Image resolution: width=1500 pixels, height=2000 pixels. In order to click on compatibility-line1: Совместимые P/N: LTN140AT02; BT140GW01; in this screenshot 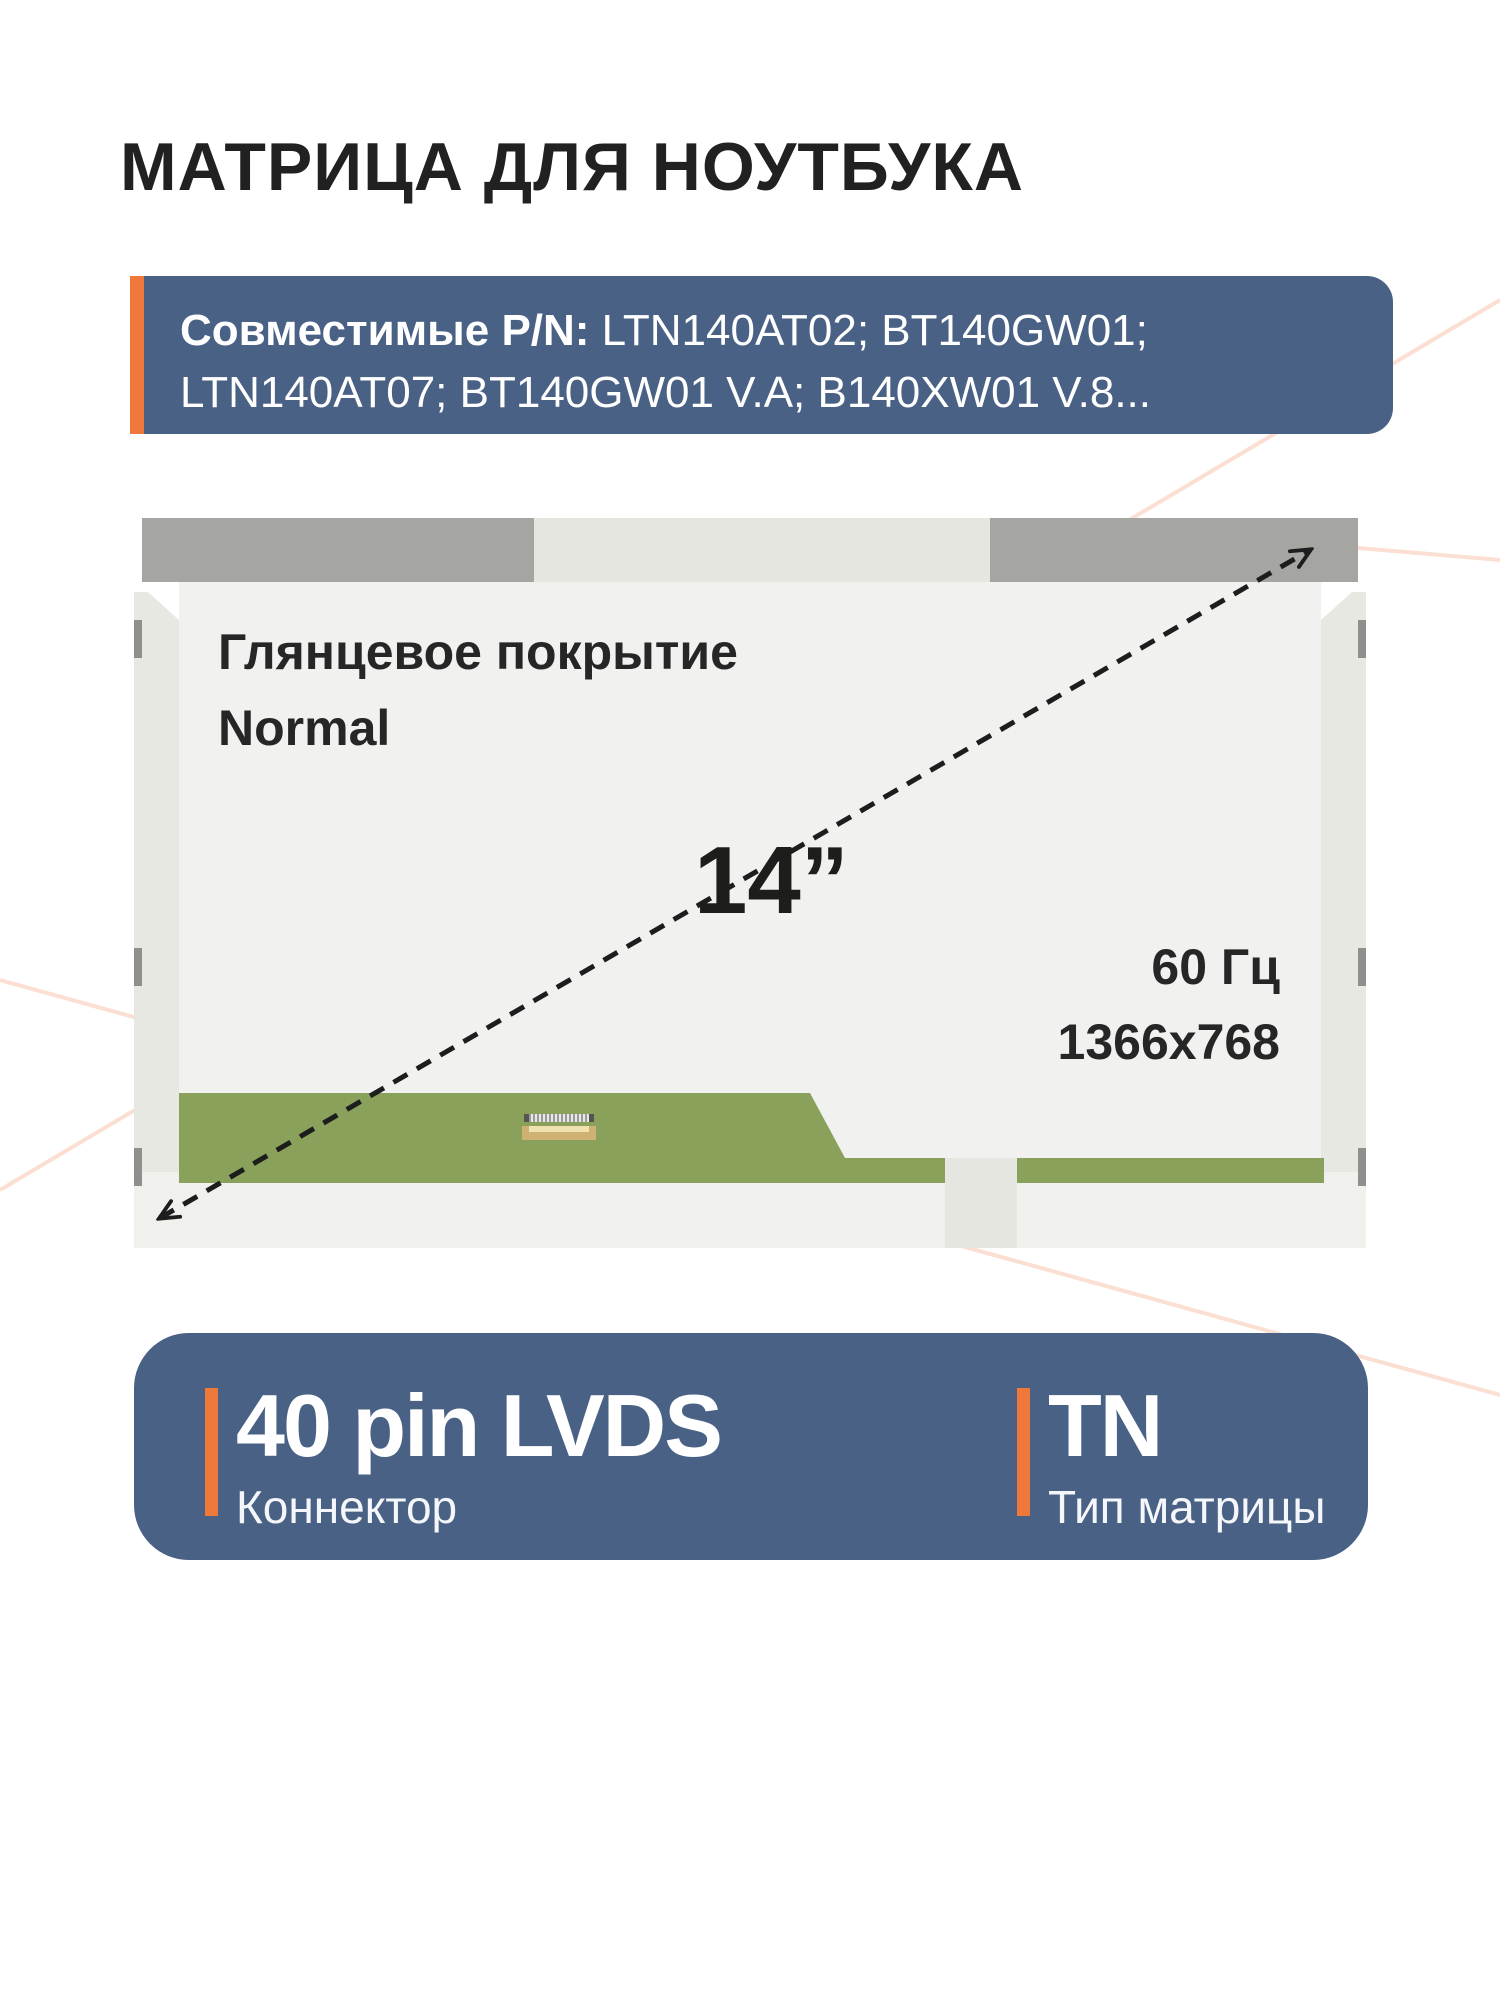, I will do `click(771, 331)`.